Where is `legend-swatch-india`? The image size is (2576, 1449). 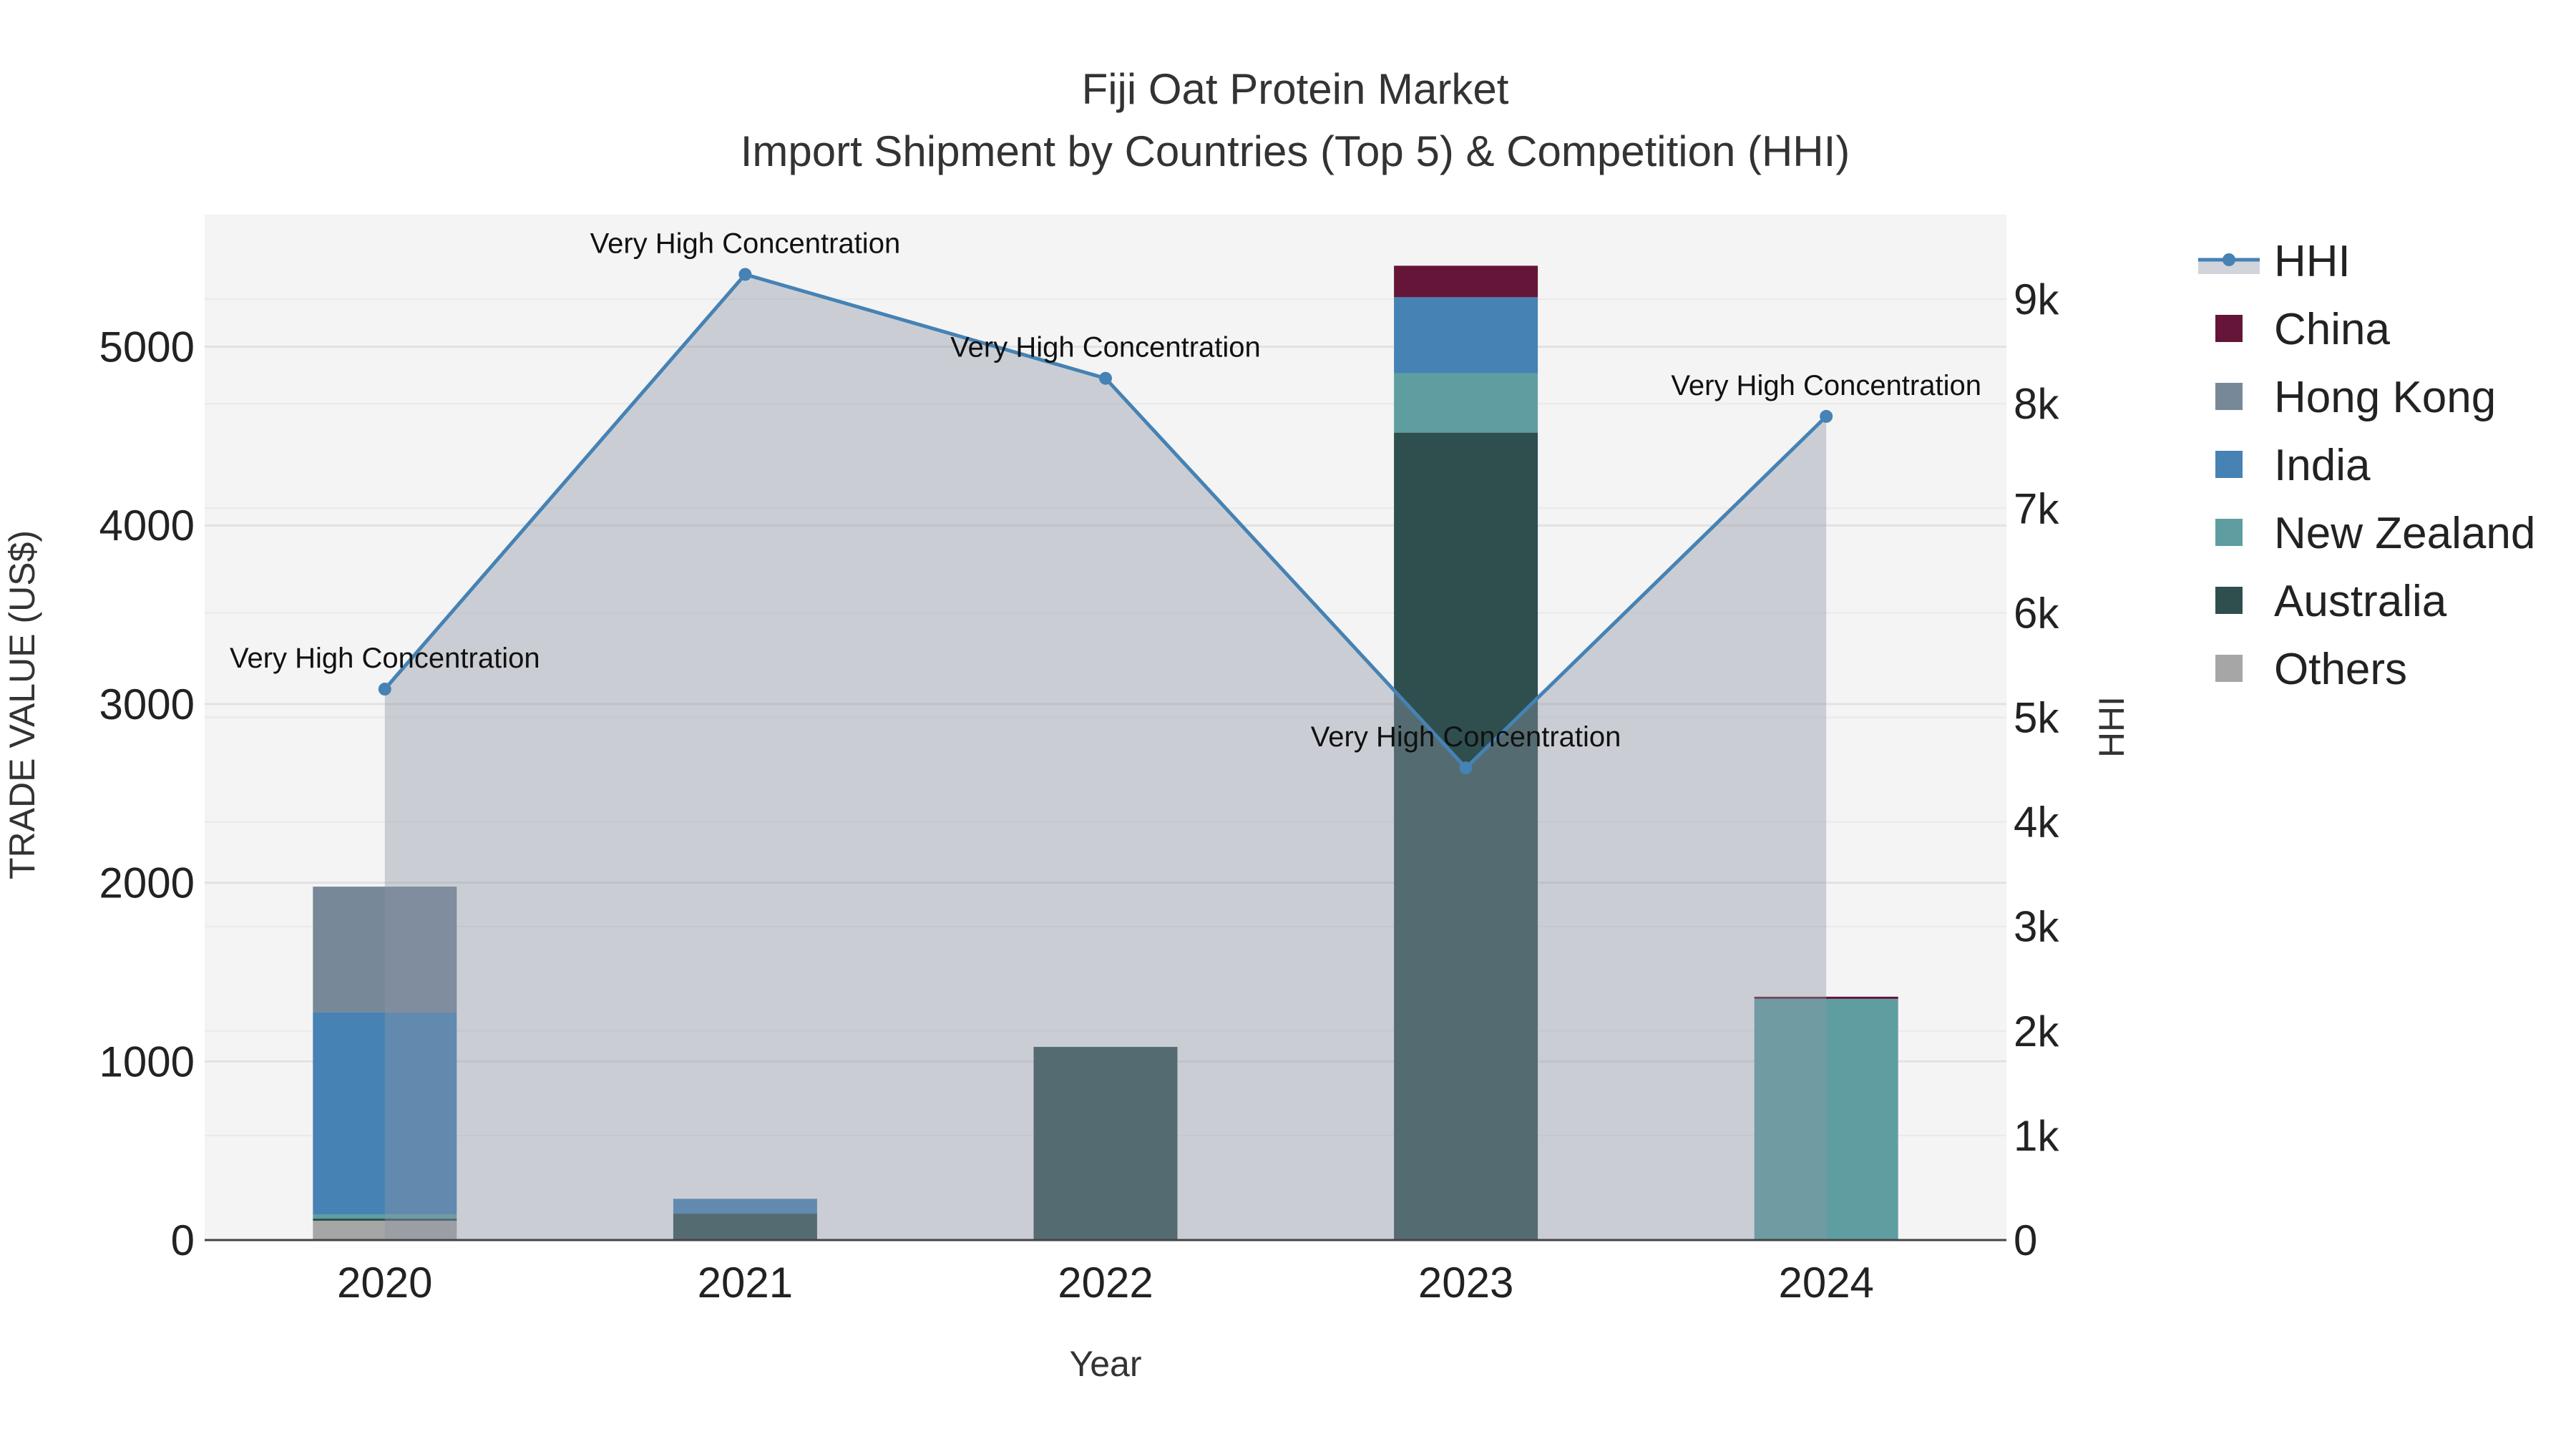
legend-swatch-india is located at coordinates (2229, 464).